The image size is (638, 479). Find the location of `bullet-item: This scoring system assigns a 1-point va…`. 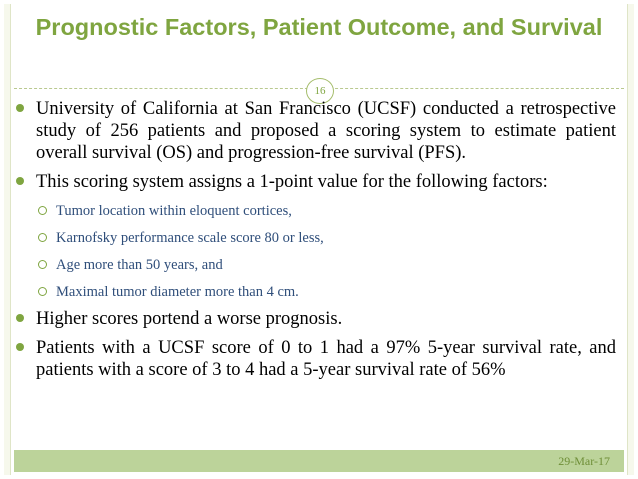

bullet-item: This scoring system assigns a 1-point va… is located at coordinates (315, 182).